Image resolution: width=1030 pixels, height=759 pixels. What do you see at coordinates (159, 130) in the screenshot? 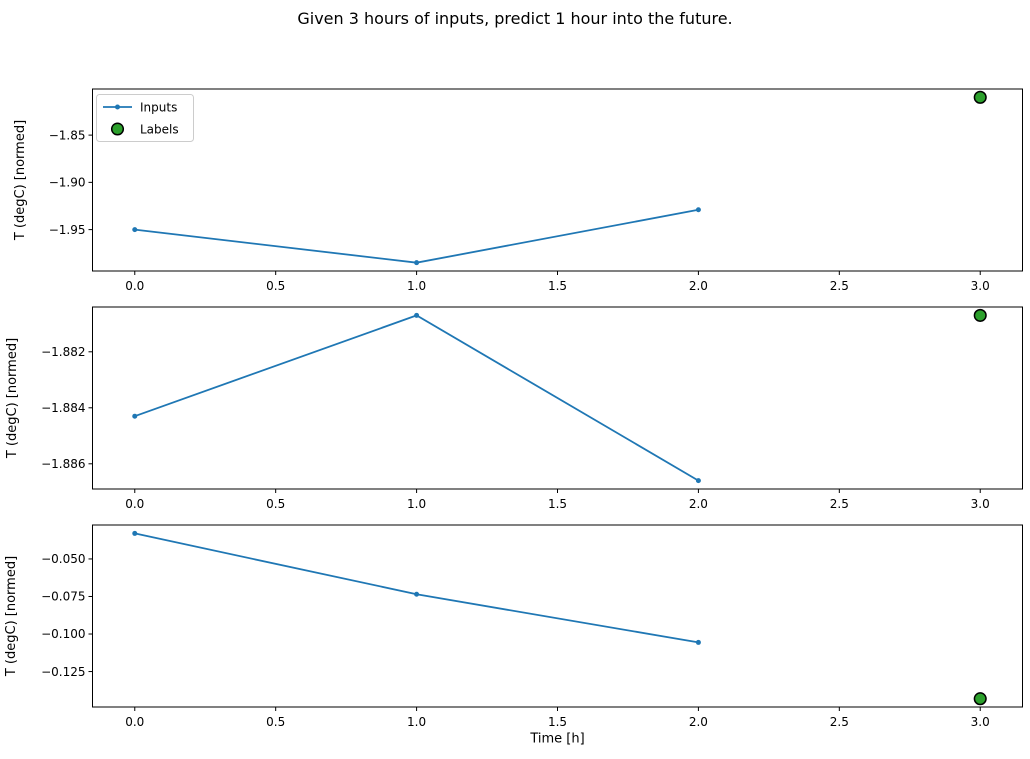
I see `legend-labels-label: Labels` at bounding box center [159, 130].